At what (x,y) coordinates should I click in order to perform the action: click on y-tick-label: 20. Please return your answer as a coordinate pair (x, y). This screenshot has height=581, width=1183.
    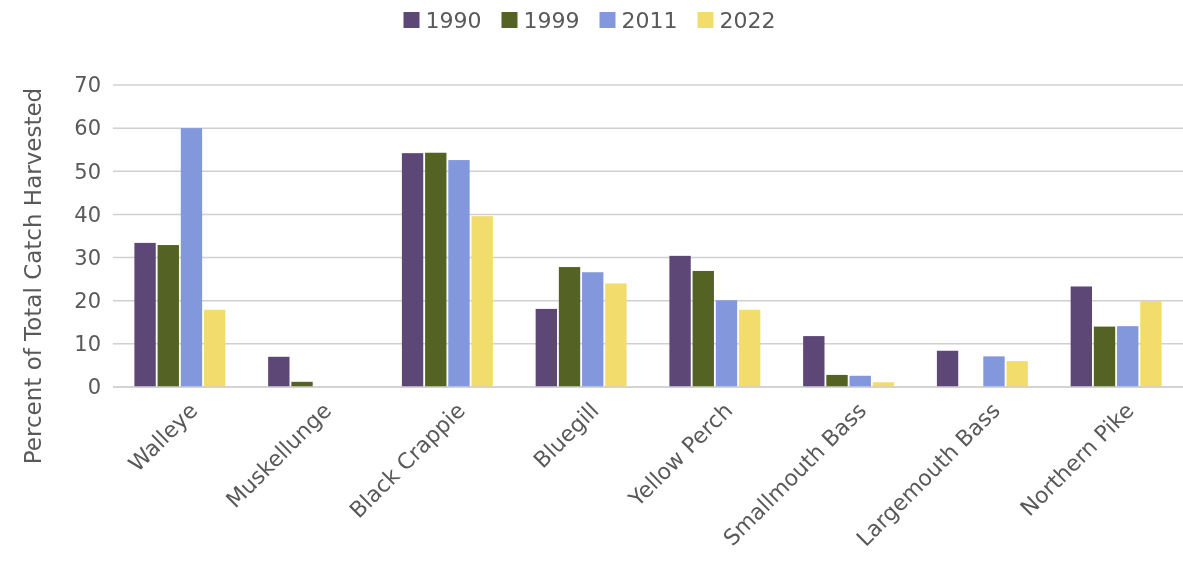
    Looking at the image, I should click on (87, 301).